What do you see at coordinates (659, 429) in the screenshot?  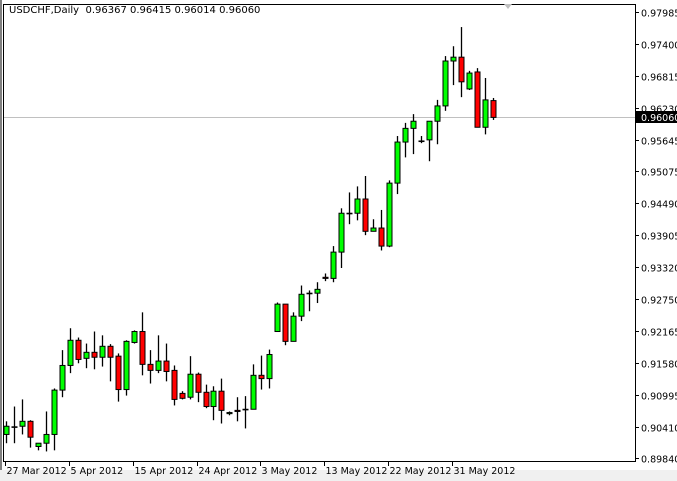 I see `y-tick-label: 0.90410` at bounding box center [659, 429].